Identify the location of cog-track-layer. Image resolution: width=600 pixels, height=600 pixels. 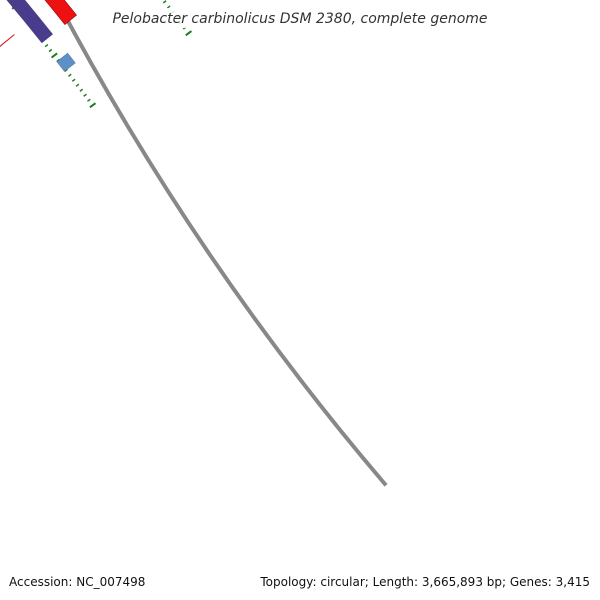
(41, 36).